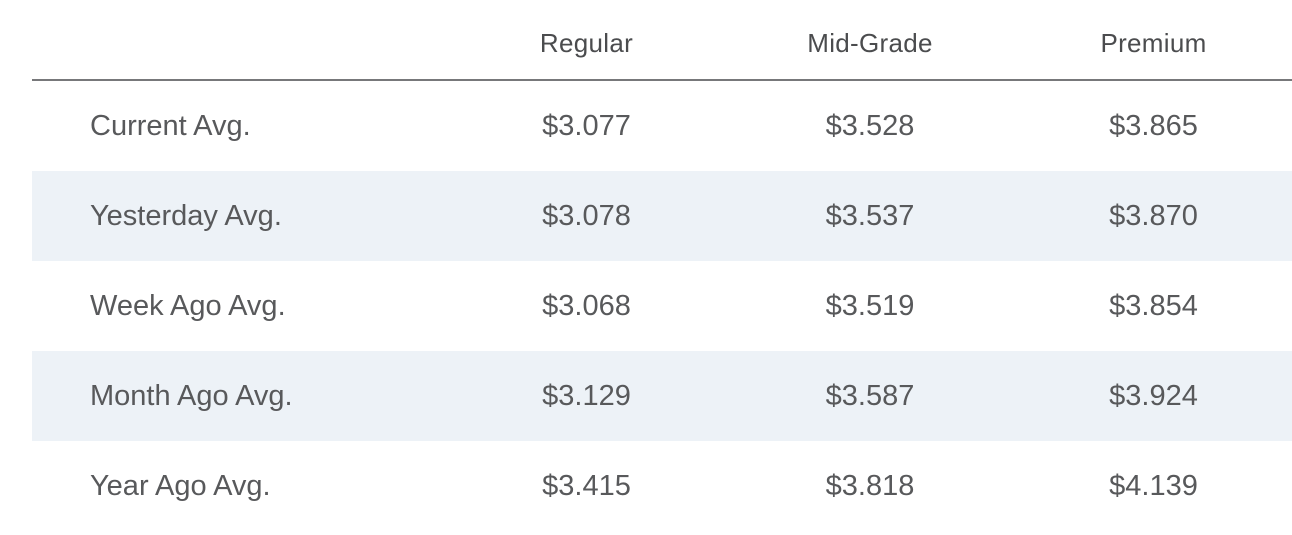 Image resolution: width=1292 pixels, height=535 pixels. I want to click on price-cell-mid-grade: $3.528, so click(870, 125).